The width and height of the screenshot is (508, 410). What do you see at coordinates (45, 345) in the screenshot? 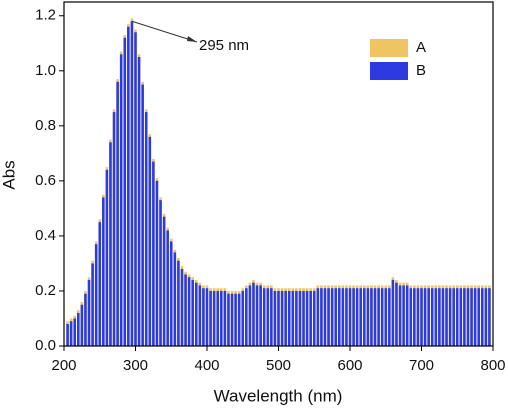
I see `y-tick-label: 0.0` at bounding box center [45, 345].